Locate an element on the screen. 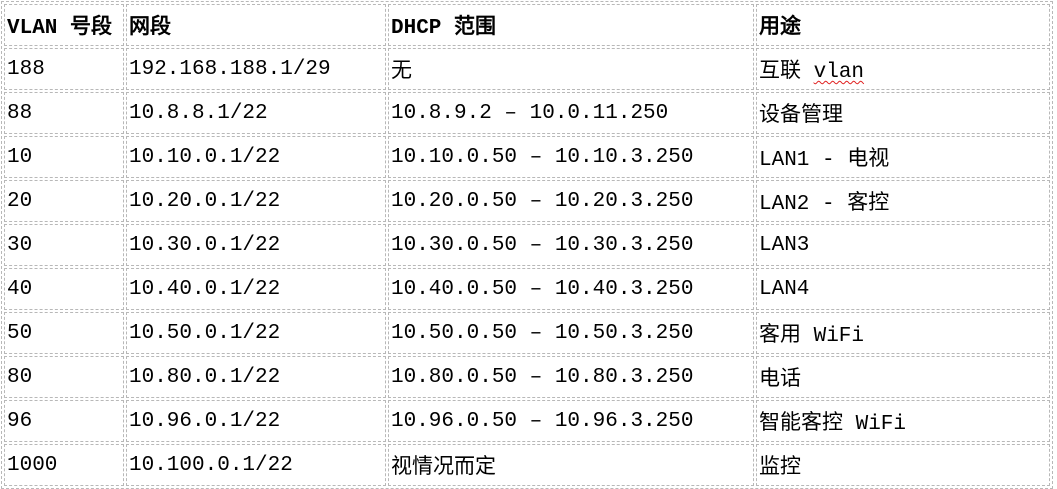 The width and height of the screenshot is (1057, 489). cell-dhcp-range-text: 视情况而定 is located at coordinates (443, 468).